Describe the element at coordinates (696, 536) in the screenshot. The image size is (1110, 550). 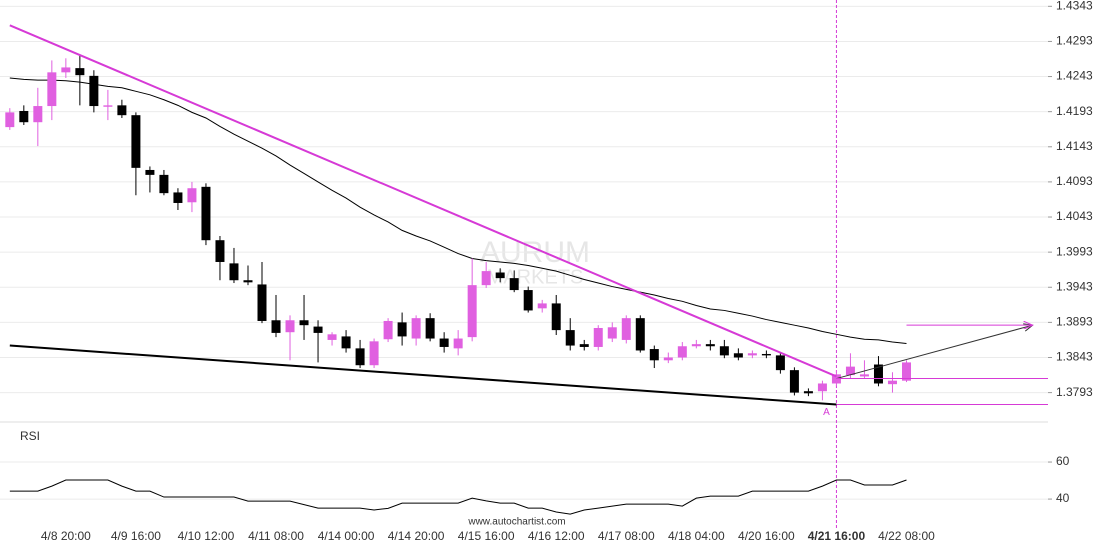
I see `x-tick-label: 4/18 04:00` at that location.